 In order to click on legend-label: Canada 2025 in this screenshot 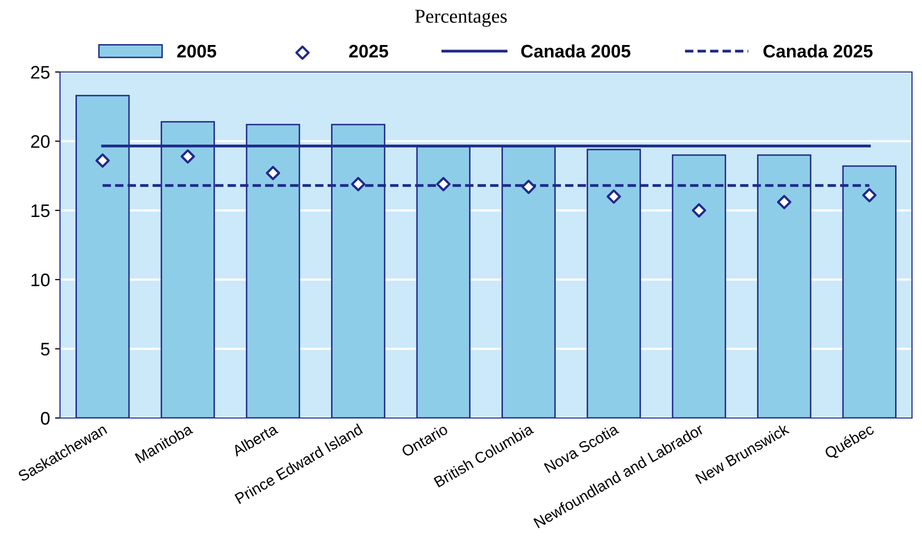, I will do `click(818, 51)`.